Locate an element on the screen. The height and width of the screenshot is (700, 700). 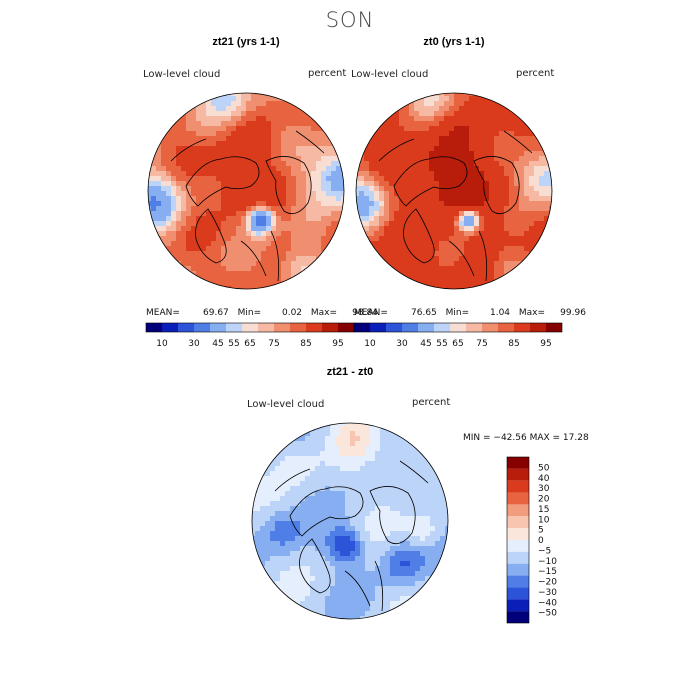
diff-colorbar-tick-label: 50 is located at coordinates (544, 468).